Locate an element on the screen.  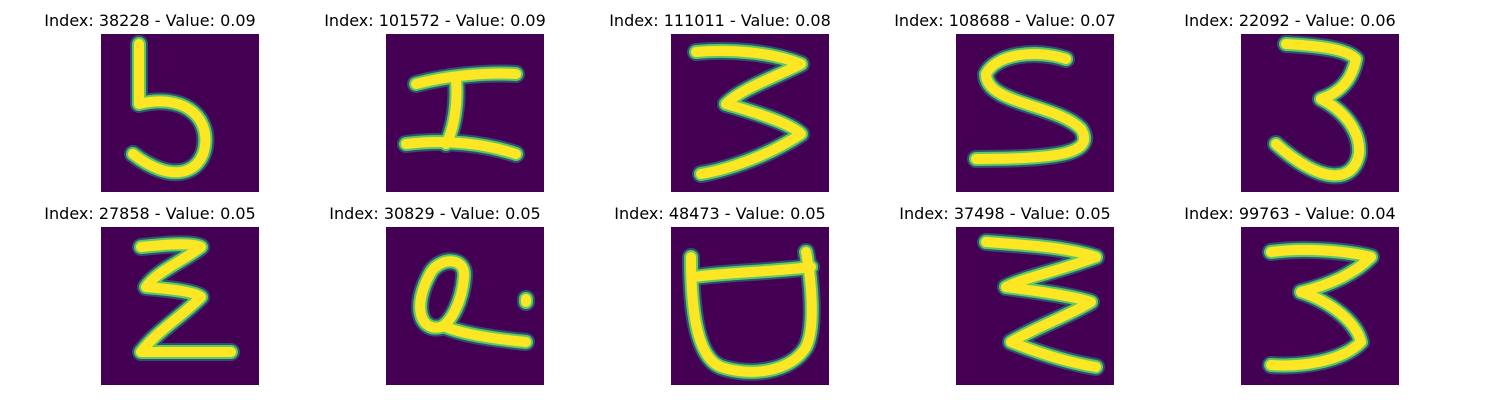
panel-title: Index: 30829 - Value: 0.05 is located at coordinates (435, 213).